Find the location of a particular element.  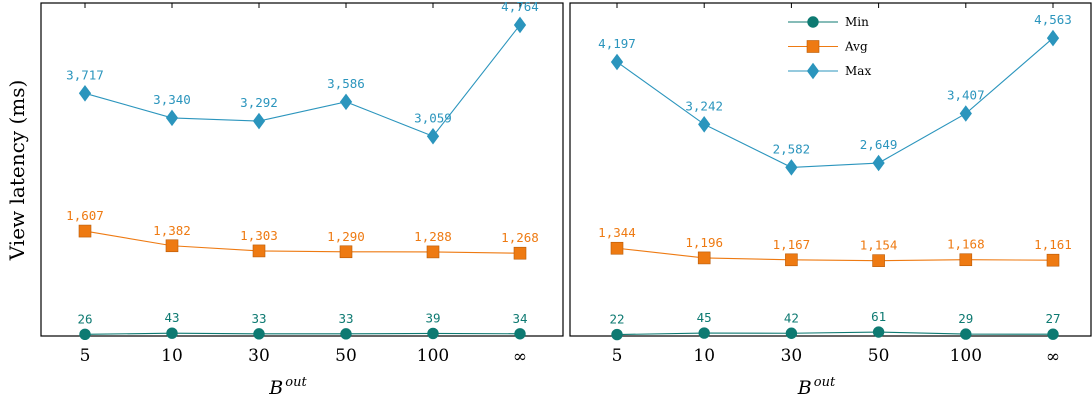

data-label-avg: 1,290 is located at coordinates (346, 236).